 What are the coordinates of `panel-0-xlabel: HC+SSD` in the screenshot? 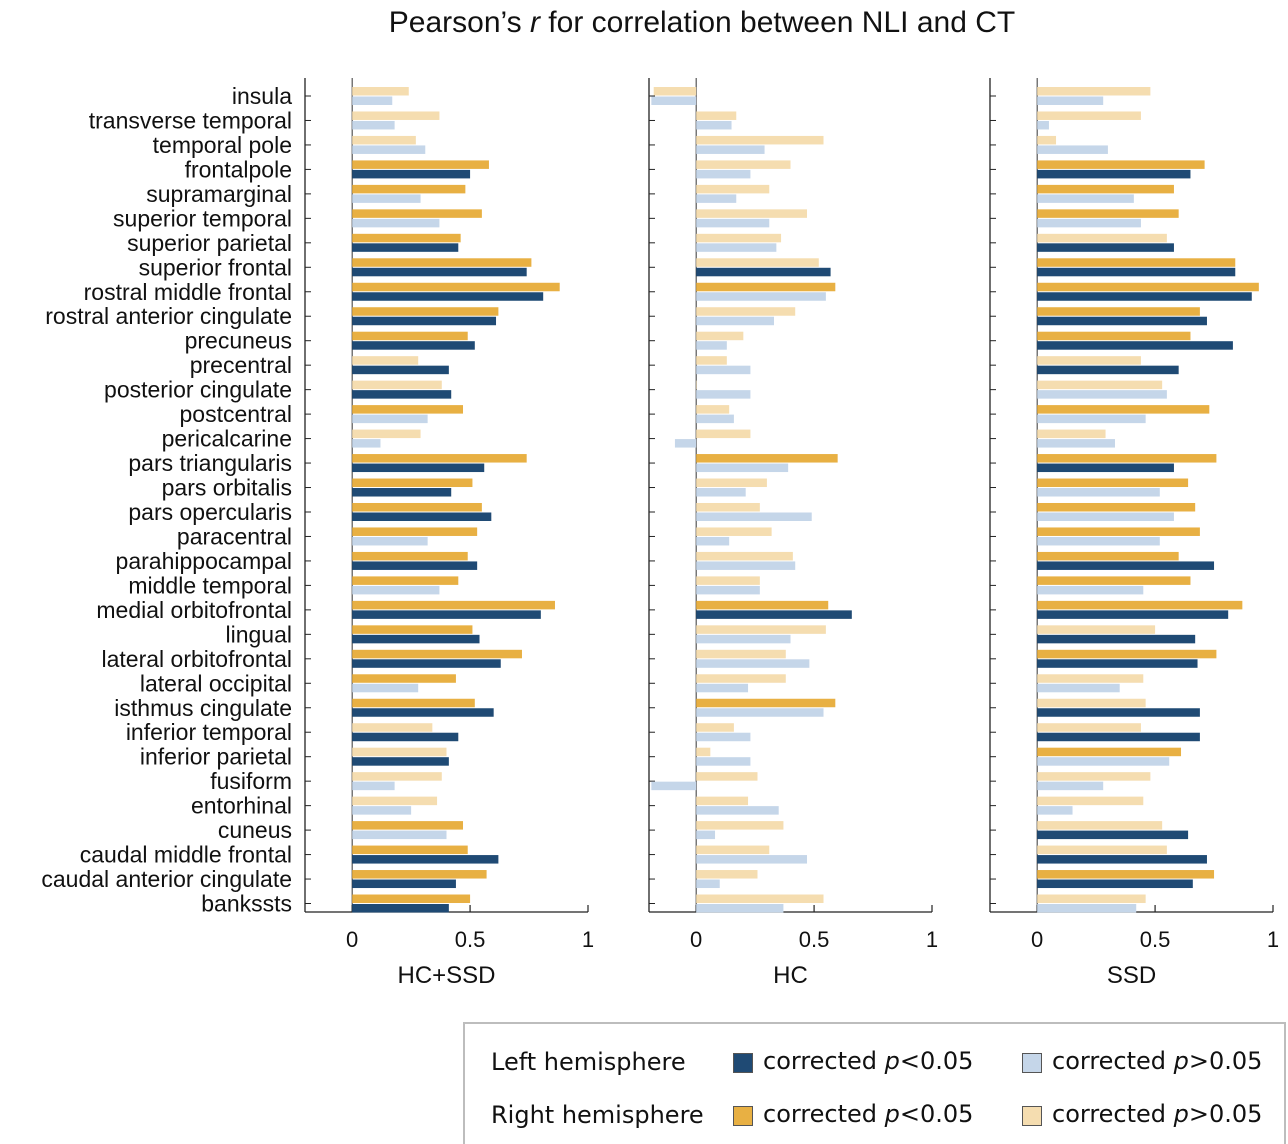 It's located at (446, 975).